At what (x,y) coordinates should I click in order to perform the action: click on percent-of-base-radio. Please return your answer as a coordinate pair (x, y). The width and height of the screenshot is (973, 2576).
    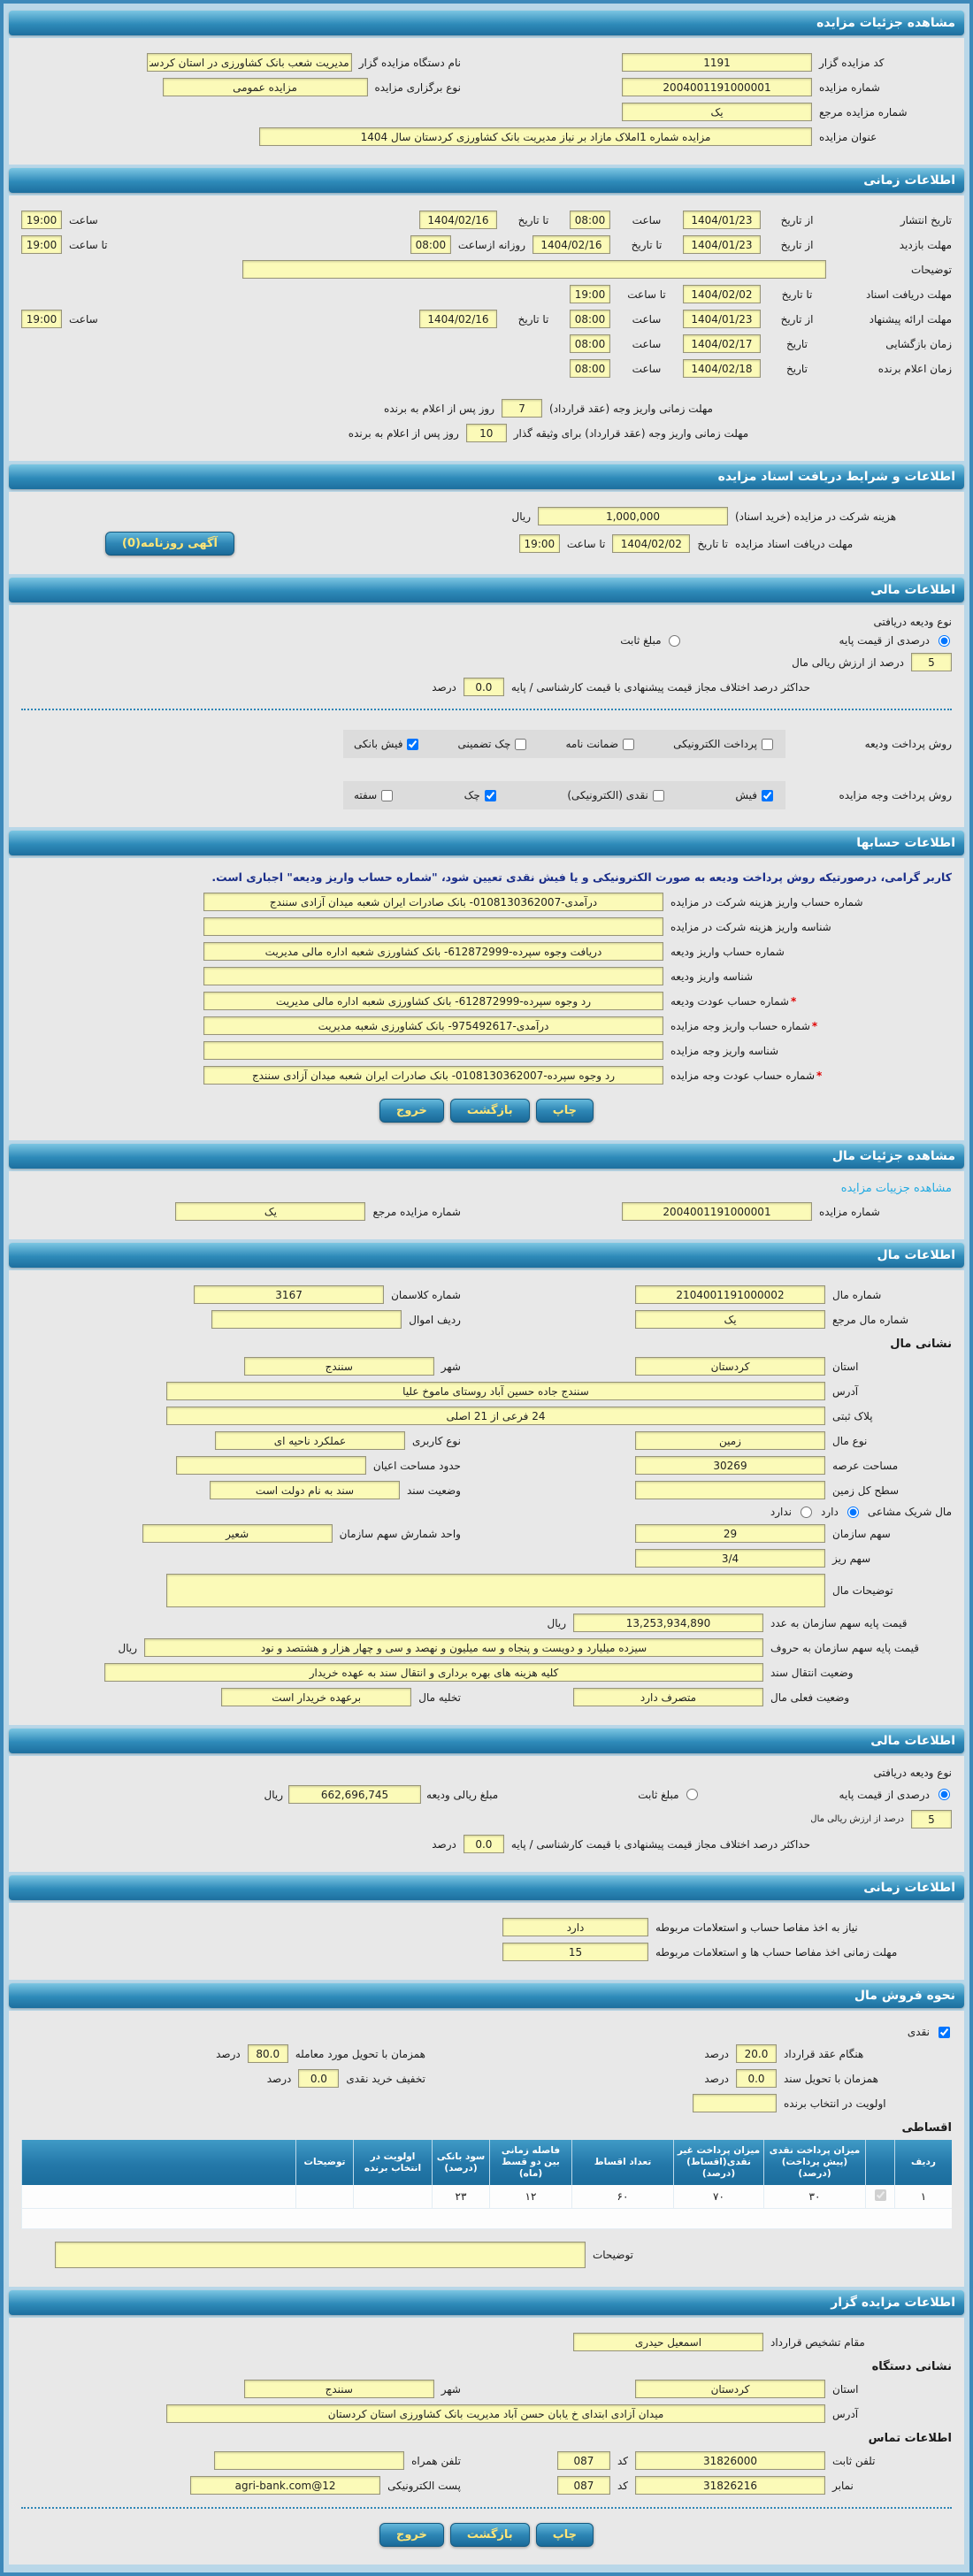
    Looking at the image, I should click on (944, 640).